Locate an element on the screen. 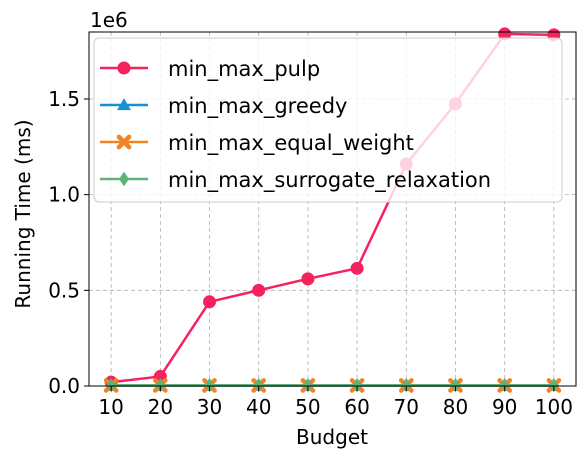  x-tick-label: 10 is located at coordinates (110, 407).